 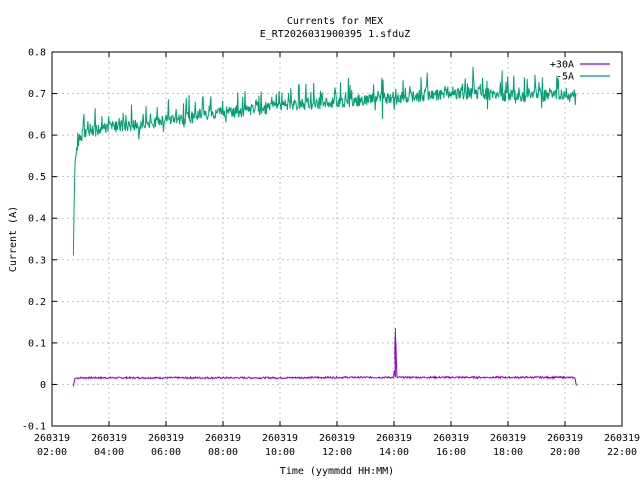 I want to click on x-tick-label-time: 02:00, so click(x=52, y=452).